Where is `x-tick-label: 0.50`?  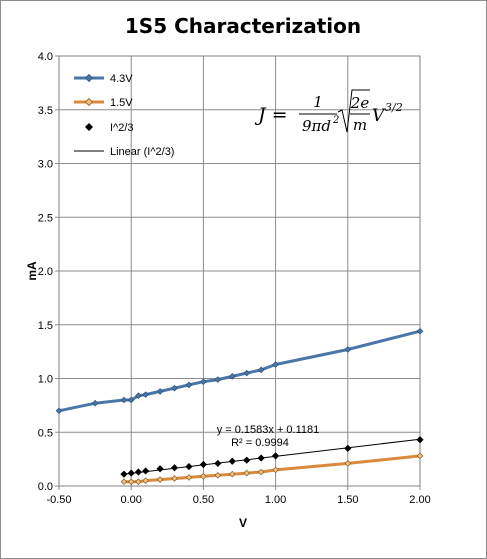
x-tick-label: 0.50 is located at coordinates (203, 500).